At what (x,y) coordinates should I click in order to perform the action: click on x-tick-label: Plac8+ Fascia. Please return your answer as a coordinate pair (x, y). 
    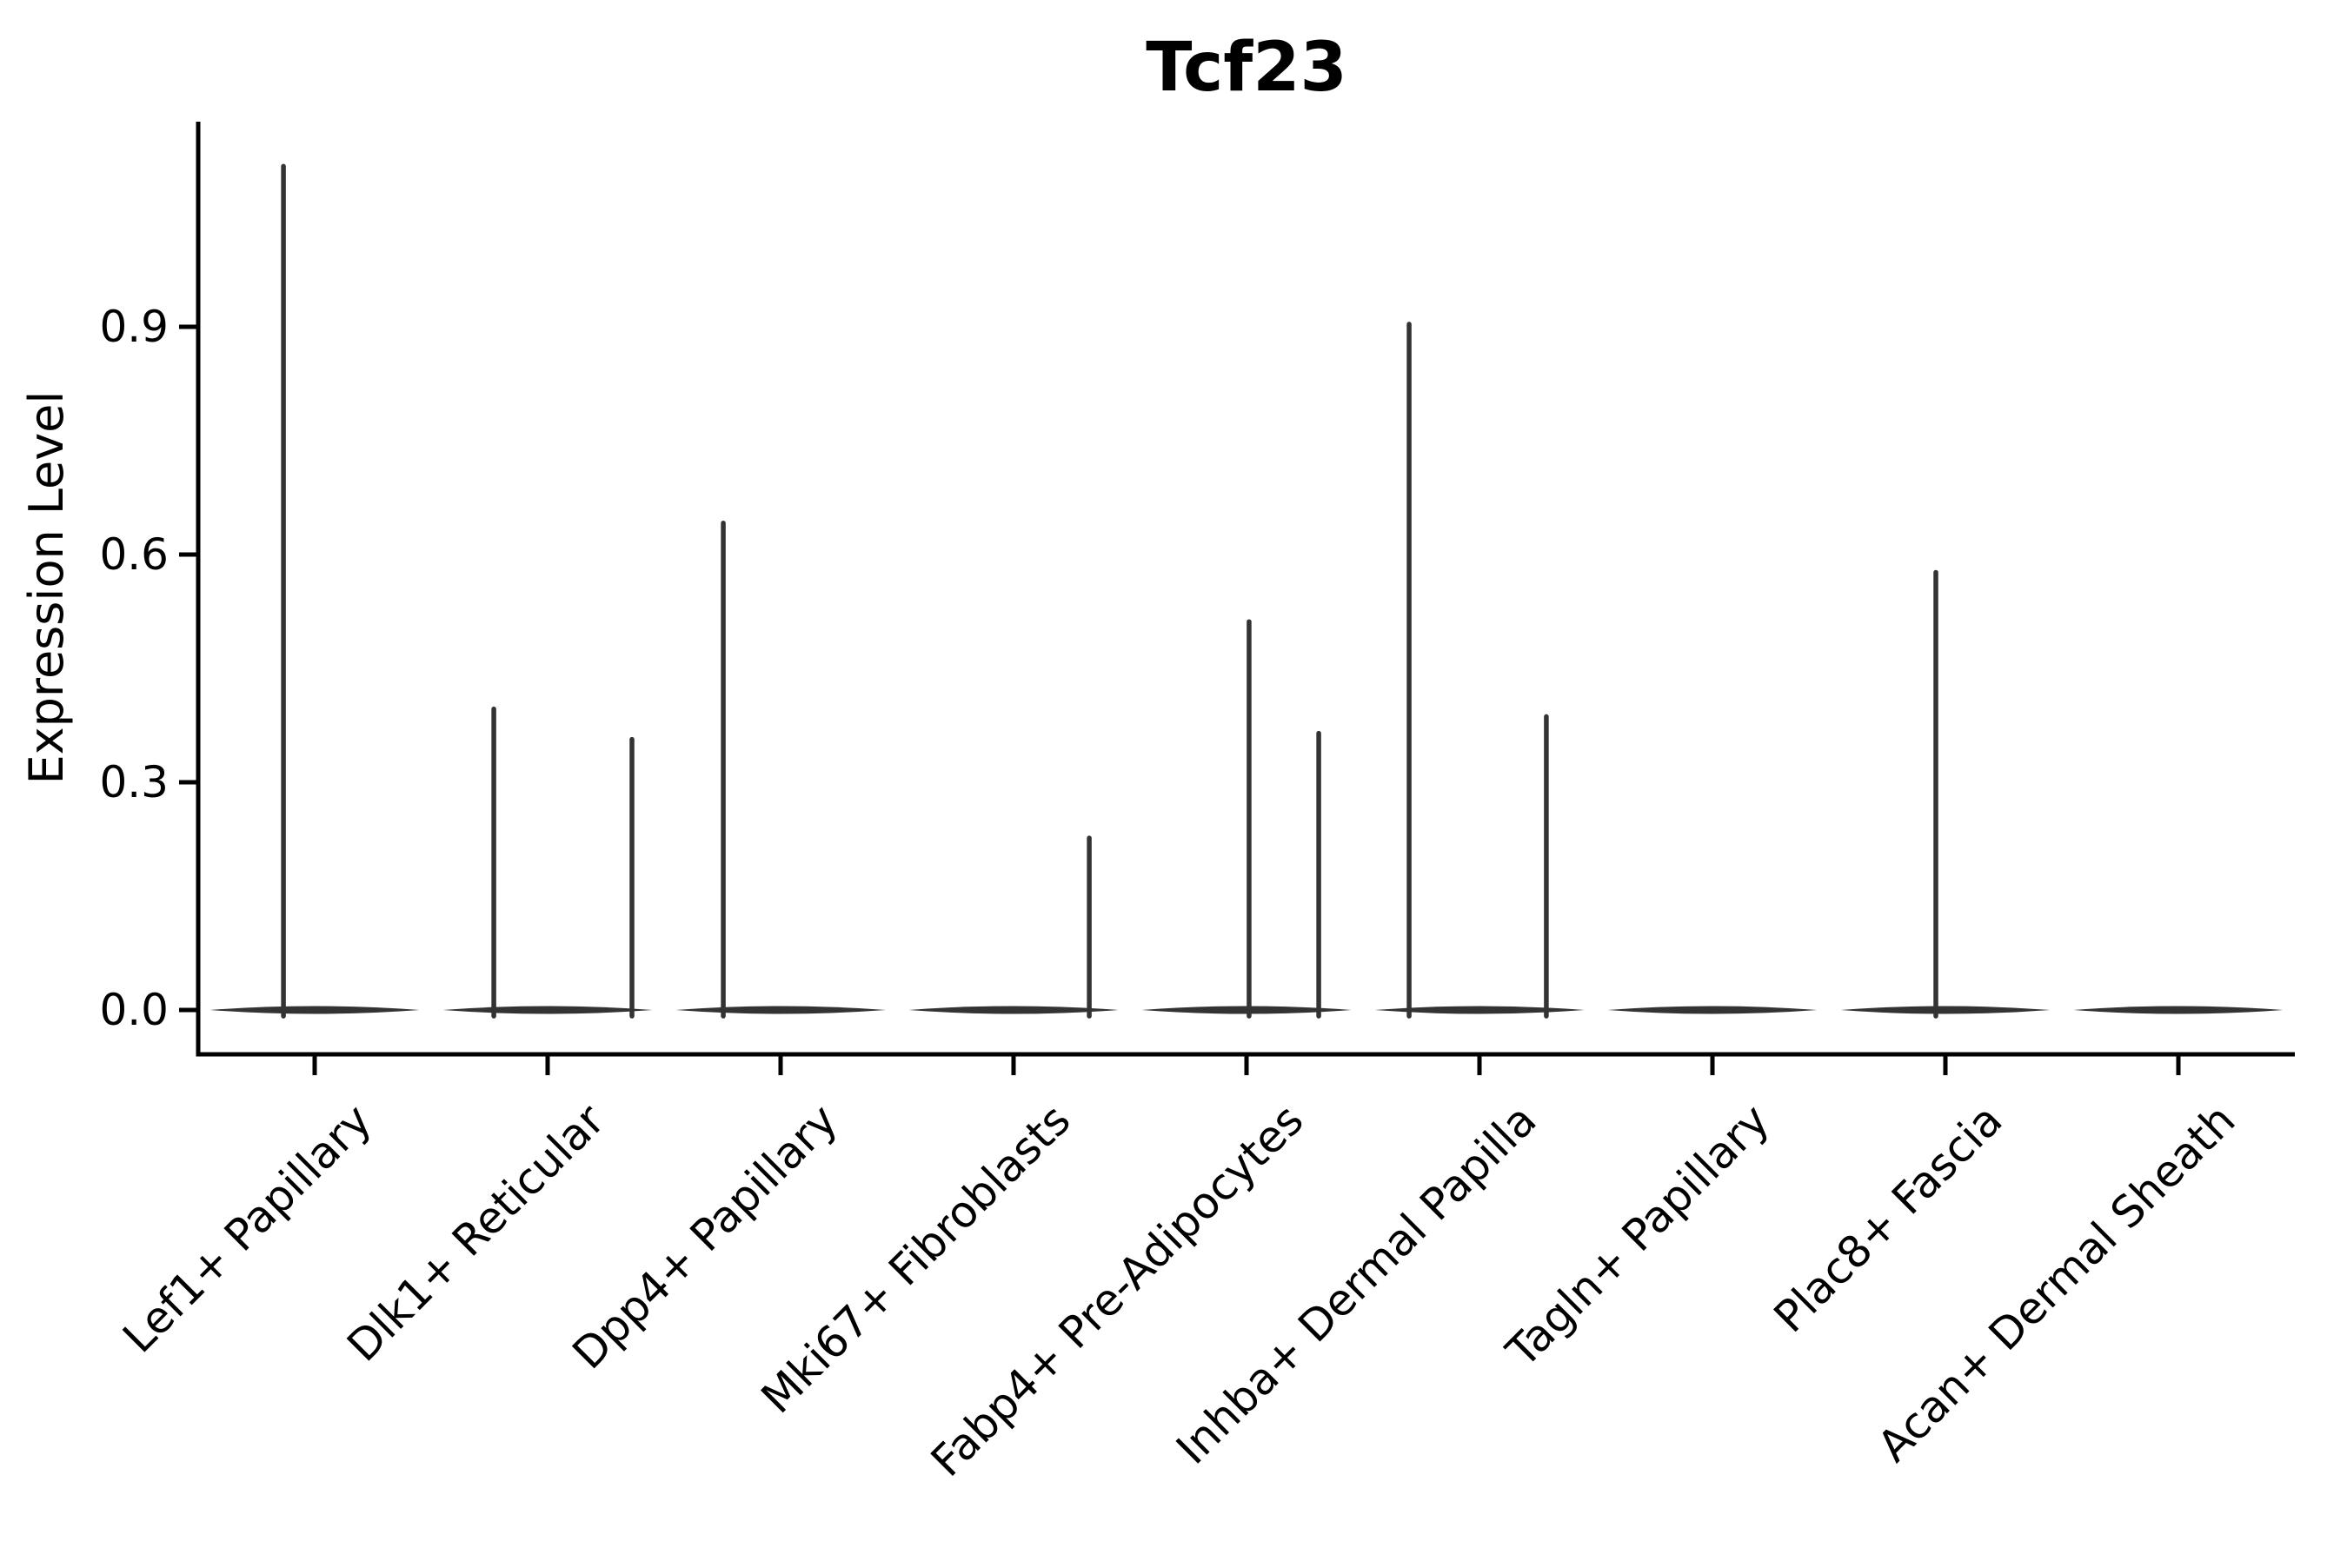
    Looking at the image, I should click on (1888, 1218).